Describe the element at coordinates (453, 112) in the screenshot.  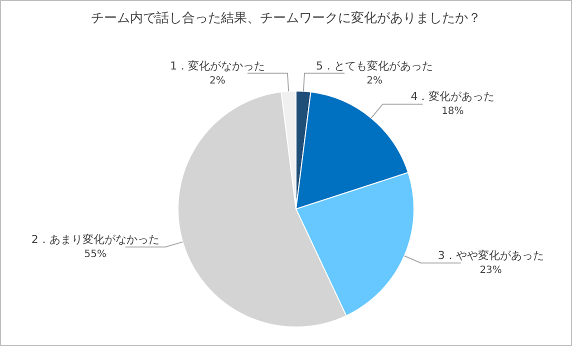
I see `data-label: 18%` at that location.